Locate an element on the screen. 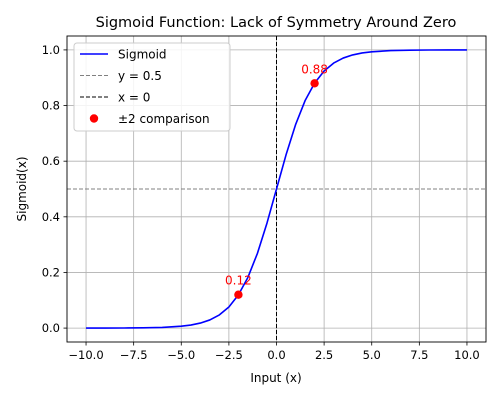 The height and width of the screenshot is (400, 500). comparison-points: 0.12 0.88 is located at coordinates (276, 180).